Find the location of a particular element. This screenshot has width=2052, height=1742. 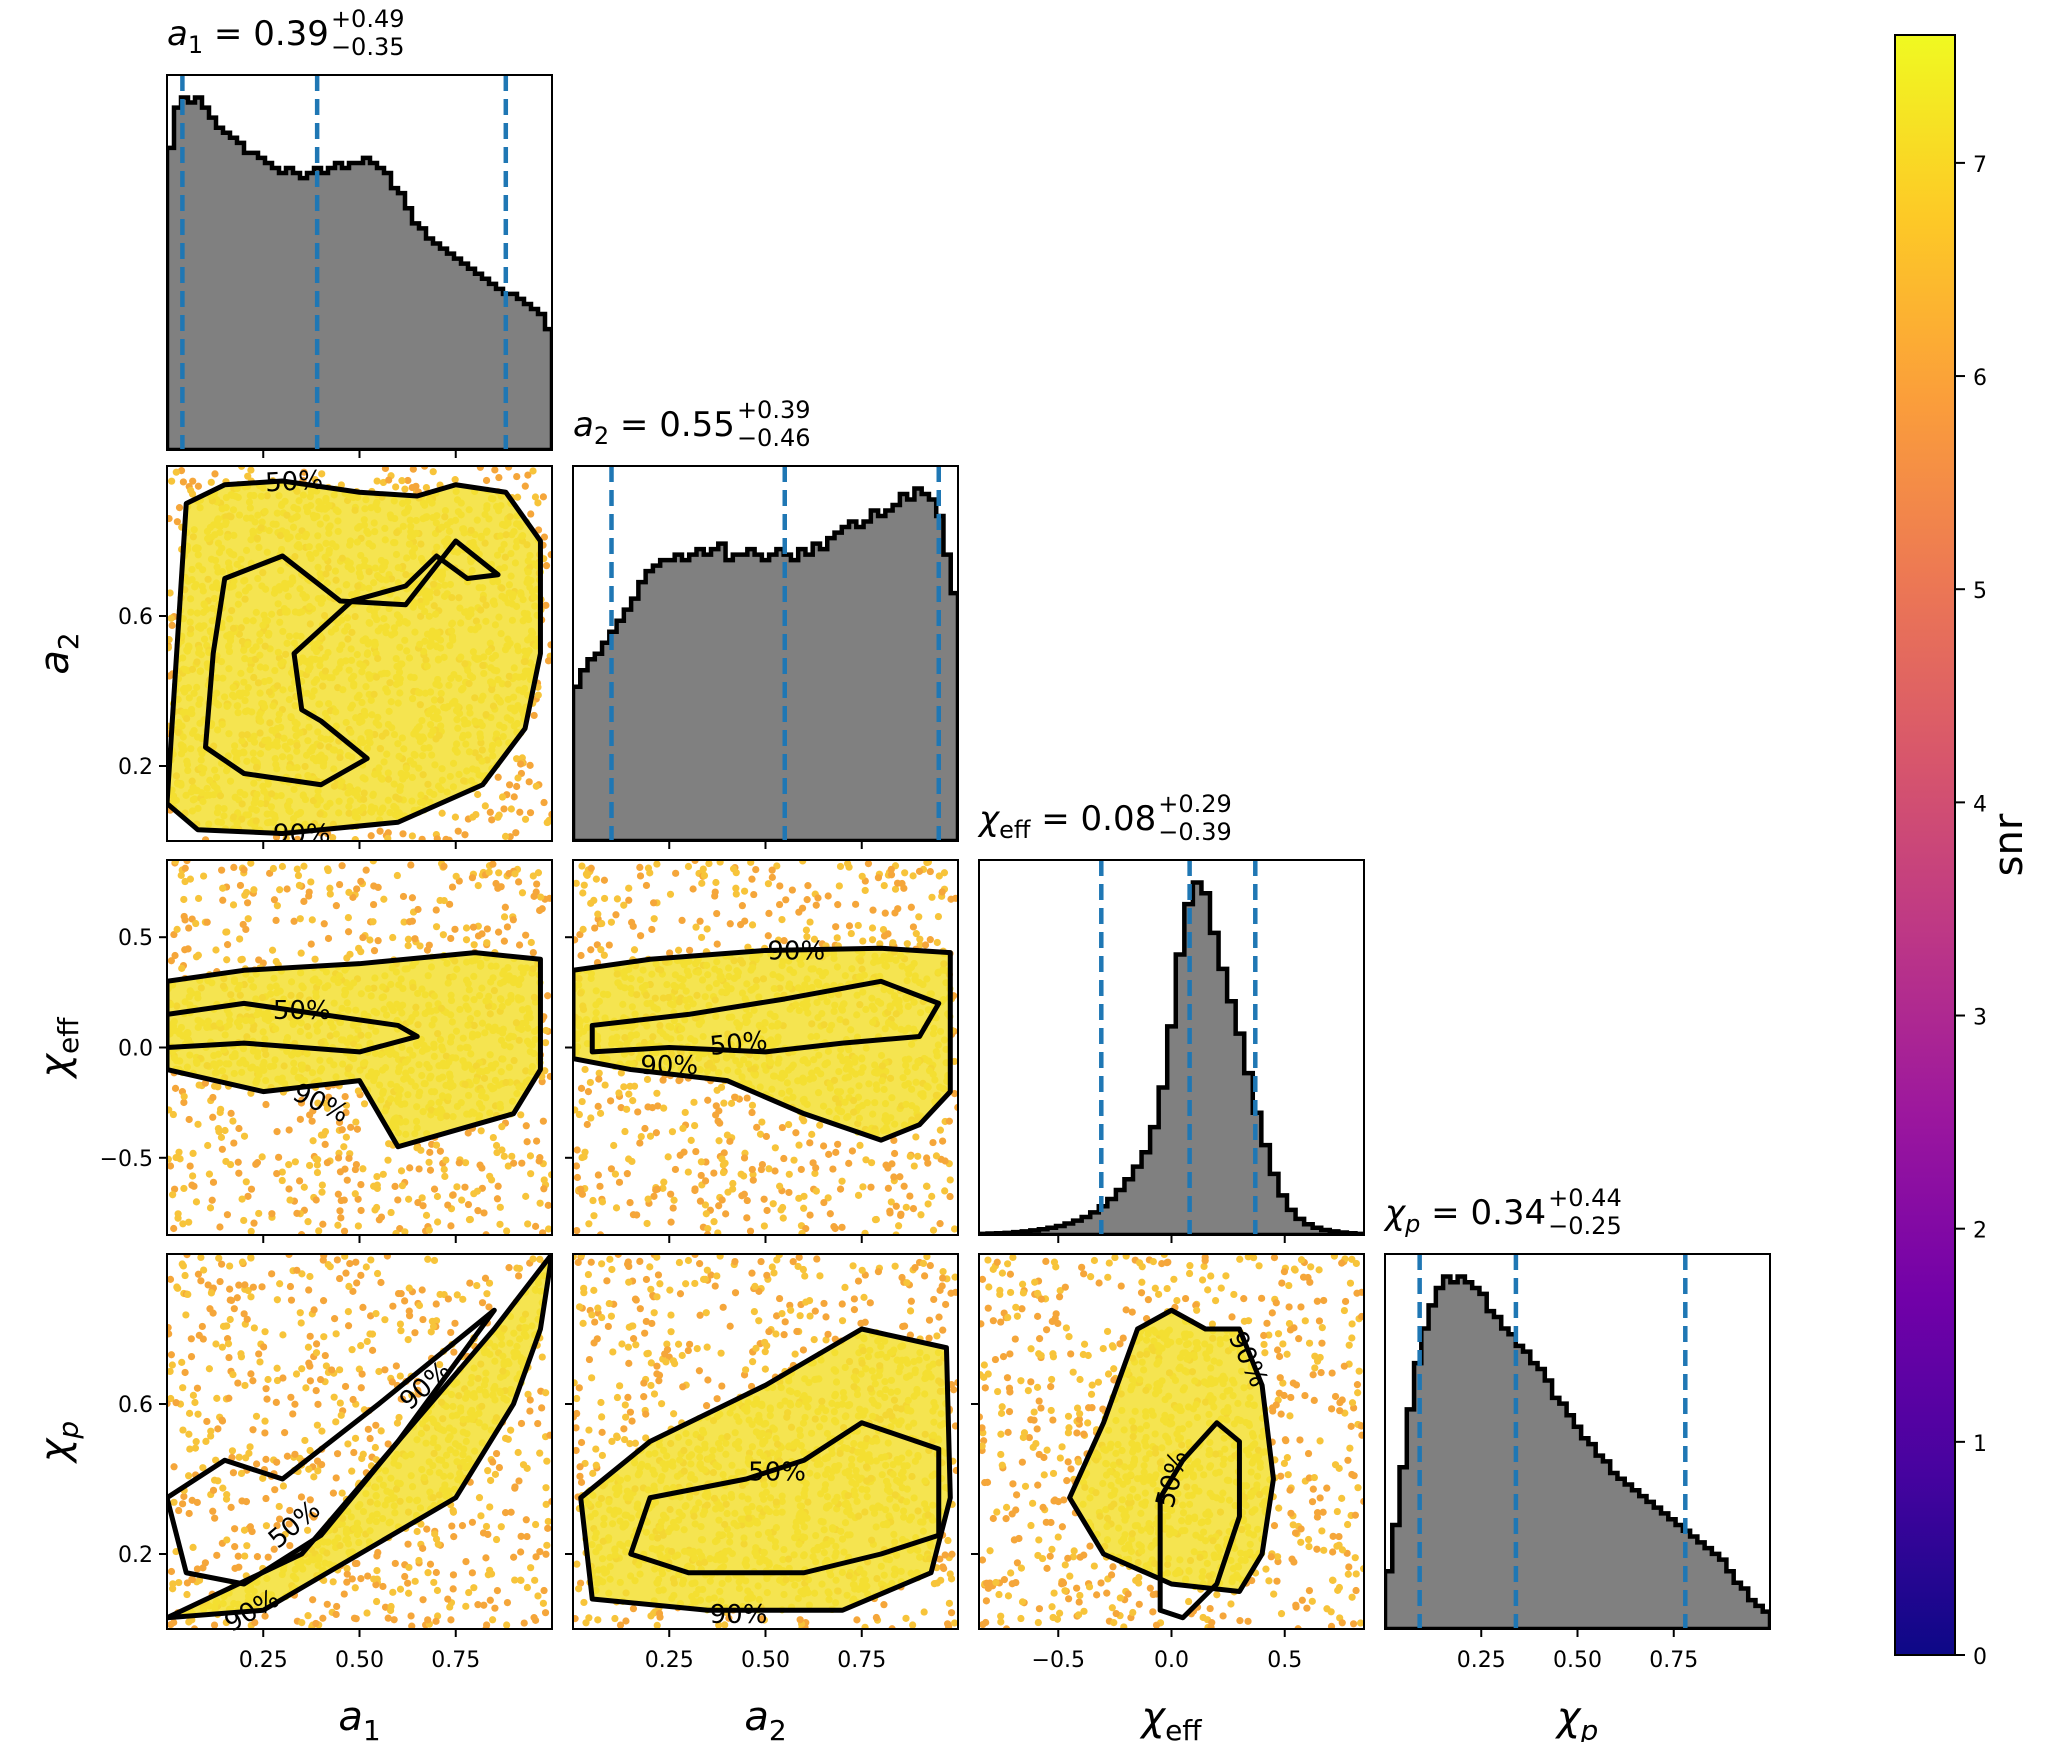

y-tick-label: 0.6 is located at coordinates (135, 617).